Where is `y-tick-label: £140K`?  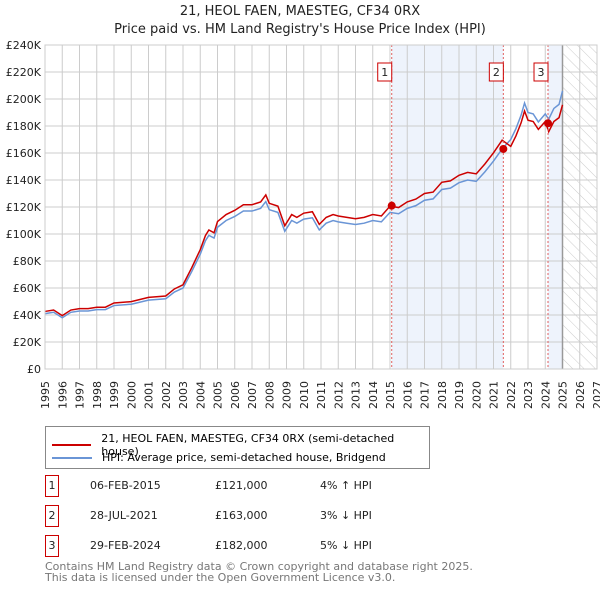 y-tick-label: £140K is located at coordinates (24, 180).